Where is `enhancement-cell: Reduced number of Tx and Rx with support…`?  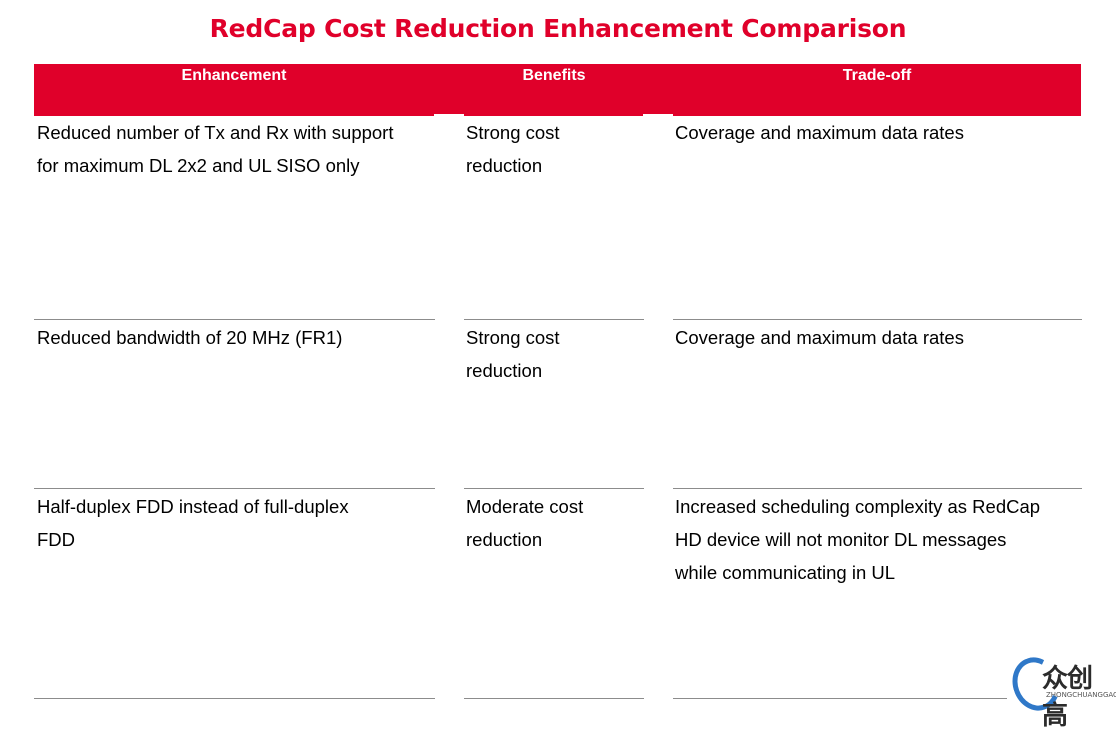
enhancement-cell: Reduced number of Tx and Rx with support… is located at coordinates (235, 149).